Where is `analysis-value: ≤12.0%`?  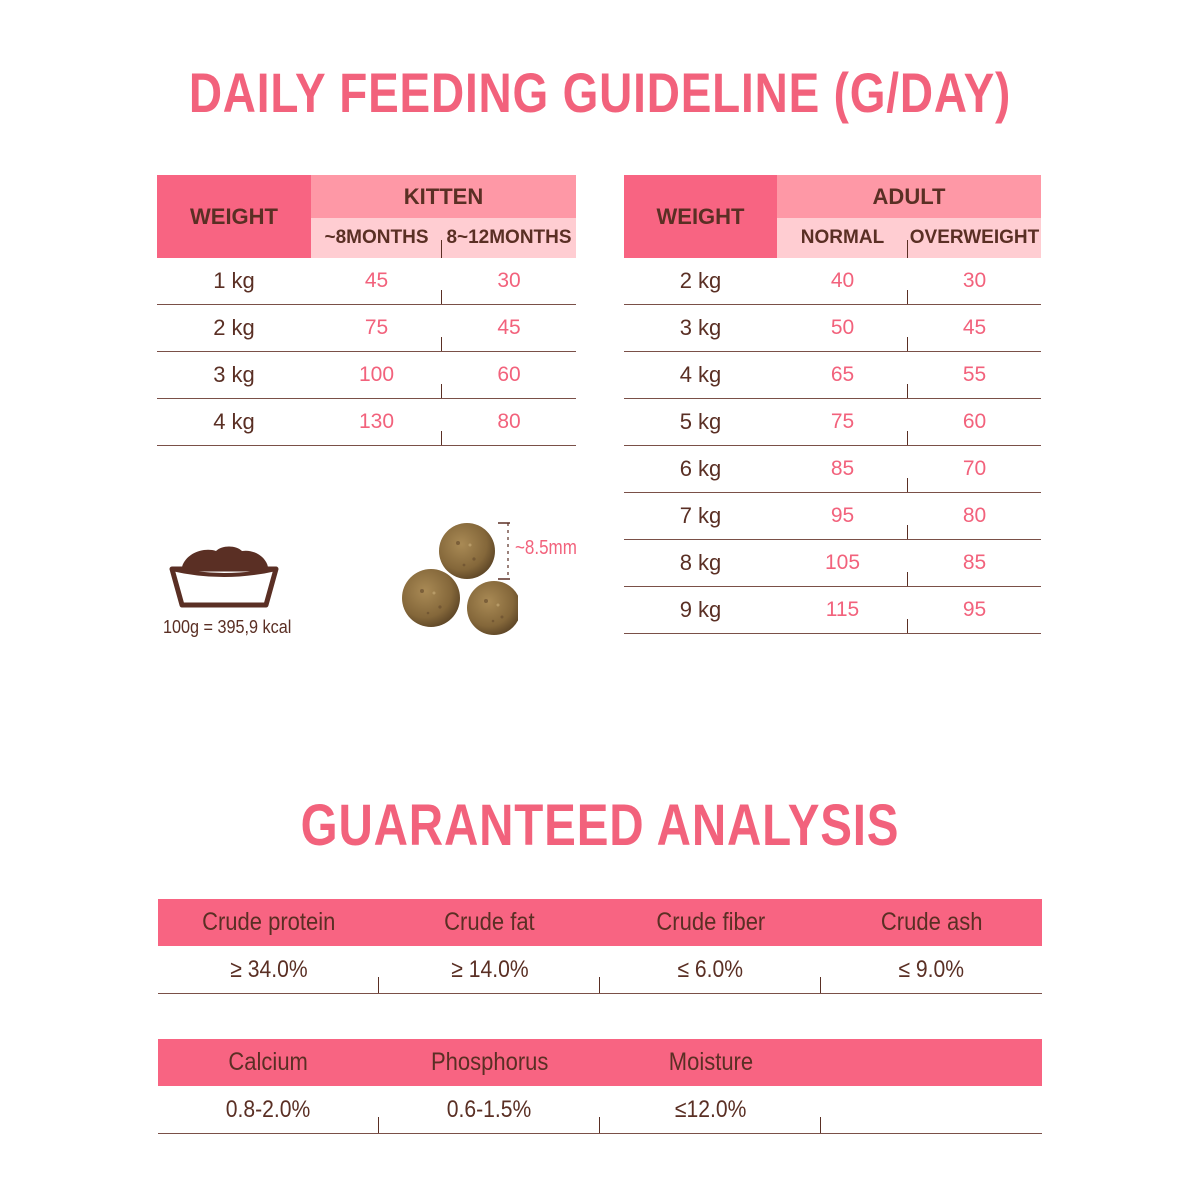 analysis-value: ≤12.0% is located at coordinates (710, 1110).